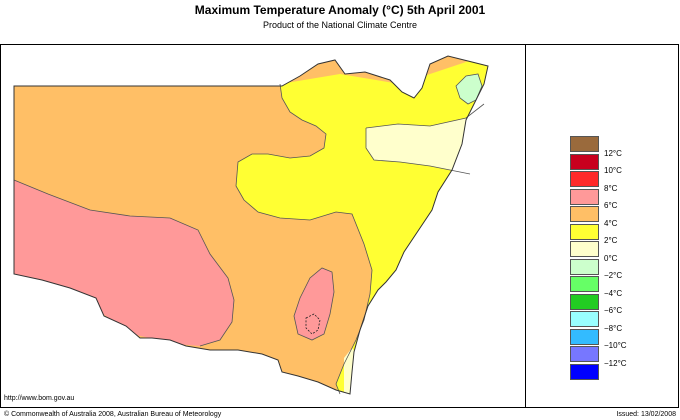 The height and width of the screenshot is (420, 680). I want to click on legend-divider, so click(525, 226).